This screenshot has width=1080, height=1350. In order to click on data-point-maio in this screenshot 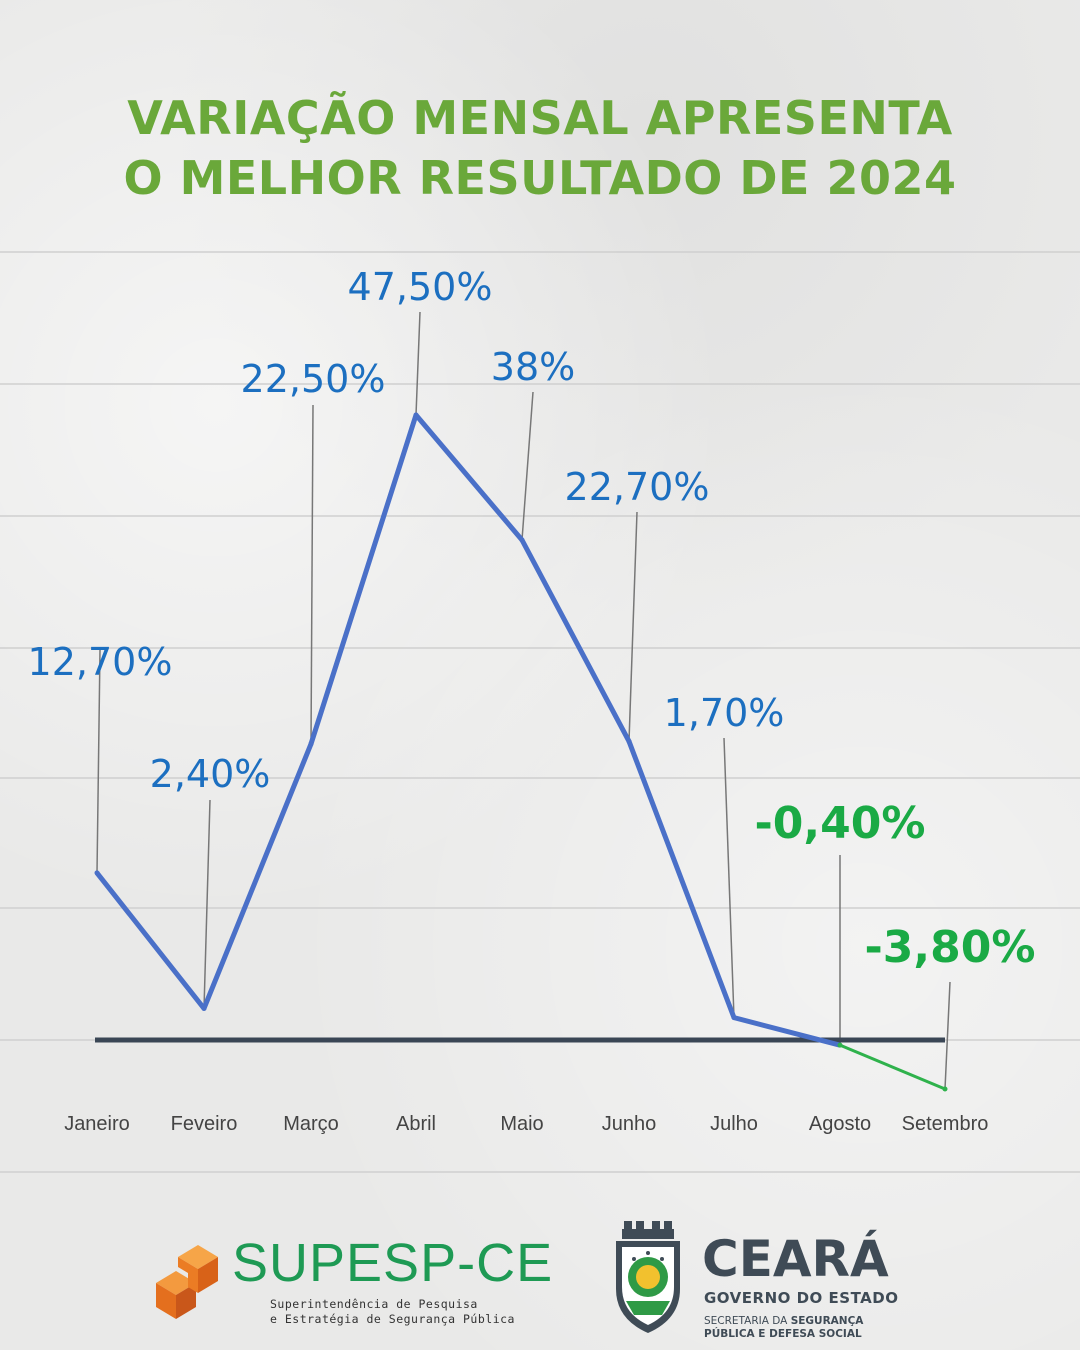, I will do `click(522, 540)`.